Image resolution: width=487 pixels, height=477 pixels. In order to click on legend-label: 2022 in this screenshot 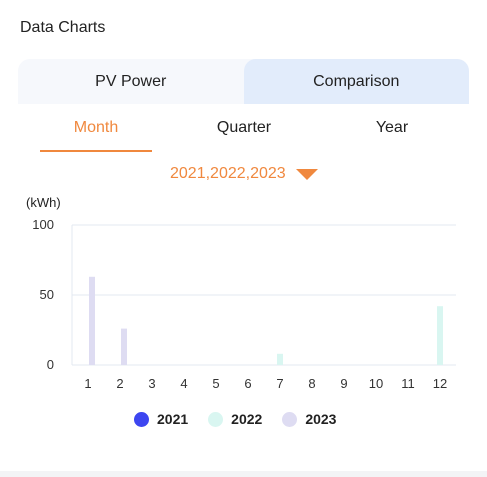, I will do `click(247, 419)`.